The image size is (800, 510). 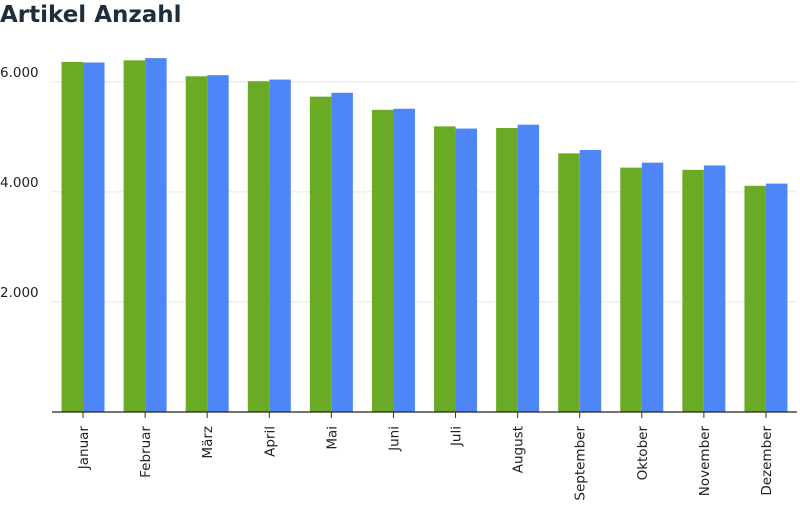 I want to click on y-tick-label: 6.000, so click(x=19, y=73).